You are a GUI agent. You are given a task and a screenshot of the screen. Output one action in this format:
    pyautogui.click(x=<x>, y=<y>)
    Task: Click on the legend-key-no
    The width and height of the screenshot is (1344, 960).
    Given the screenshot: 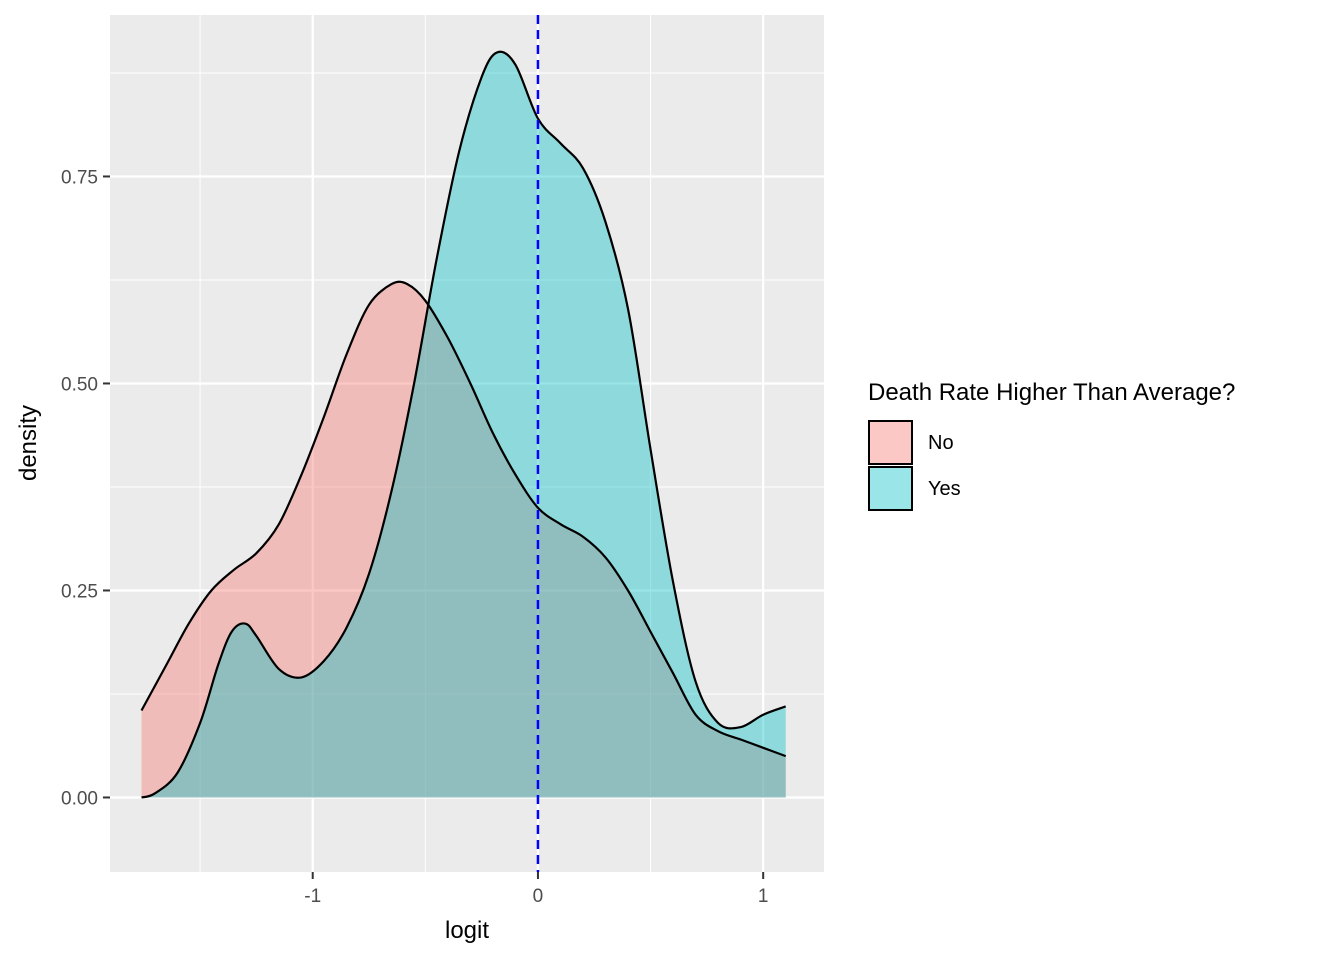 What is the action you would take?
    pyautogui.click(x=890, y=442)
    